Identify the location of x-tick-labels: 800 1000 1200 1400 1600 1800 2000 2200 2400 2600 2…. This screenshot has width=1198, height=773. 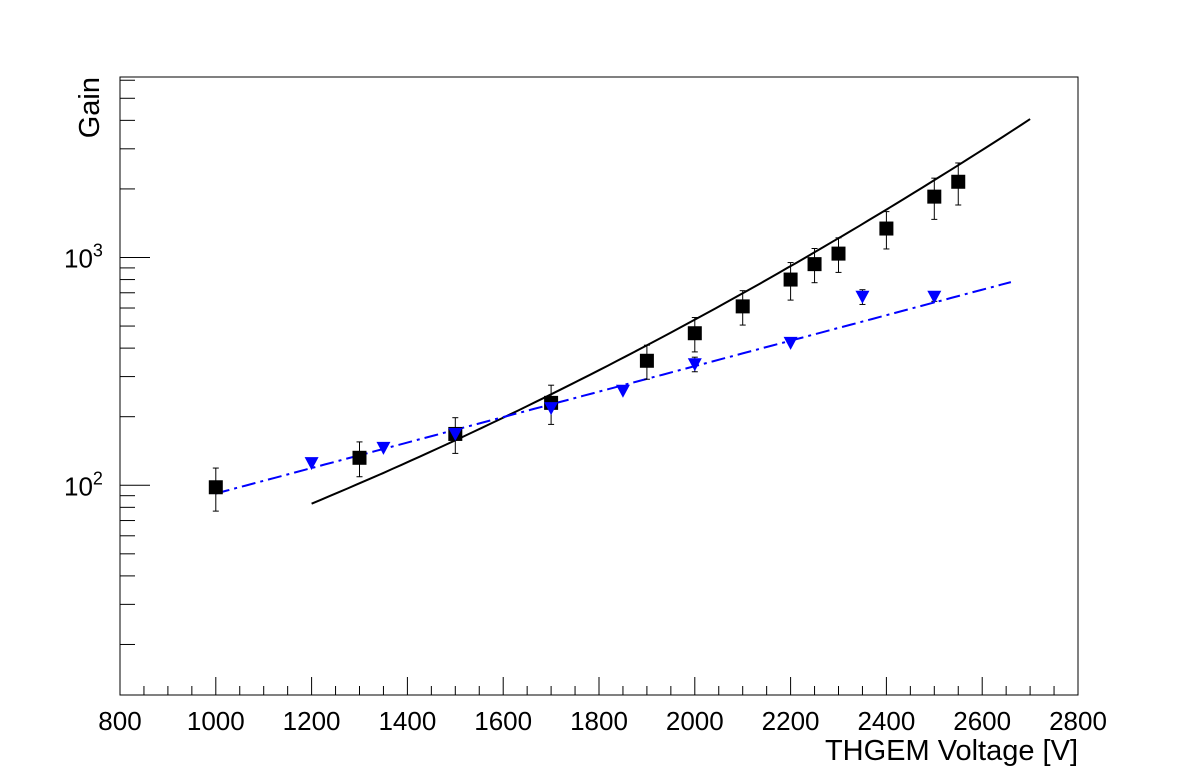
(602, 721).